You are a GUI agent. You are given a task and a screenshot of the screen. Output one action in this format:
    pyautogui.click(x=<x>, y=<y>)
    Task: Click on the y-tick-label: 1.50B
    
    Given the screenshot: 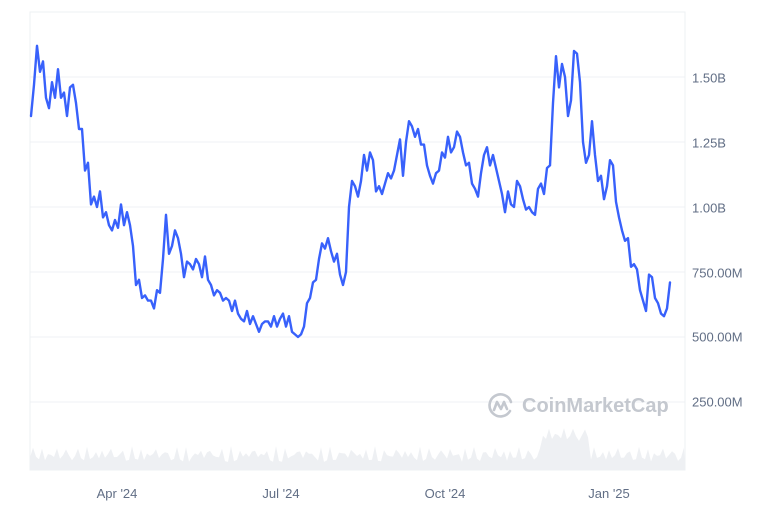 What is the action you would take?
    pyautogui.click(x=709, y=78)
    